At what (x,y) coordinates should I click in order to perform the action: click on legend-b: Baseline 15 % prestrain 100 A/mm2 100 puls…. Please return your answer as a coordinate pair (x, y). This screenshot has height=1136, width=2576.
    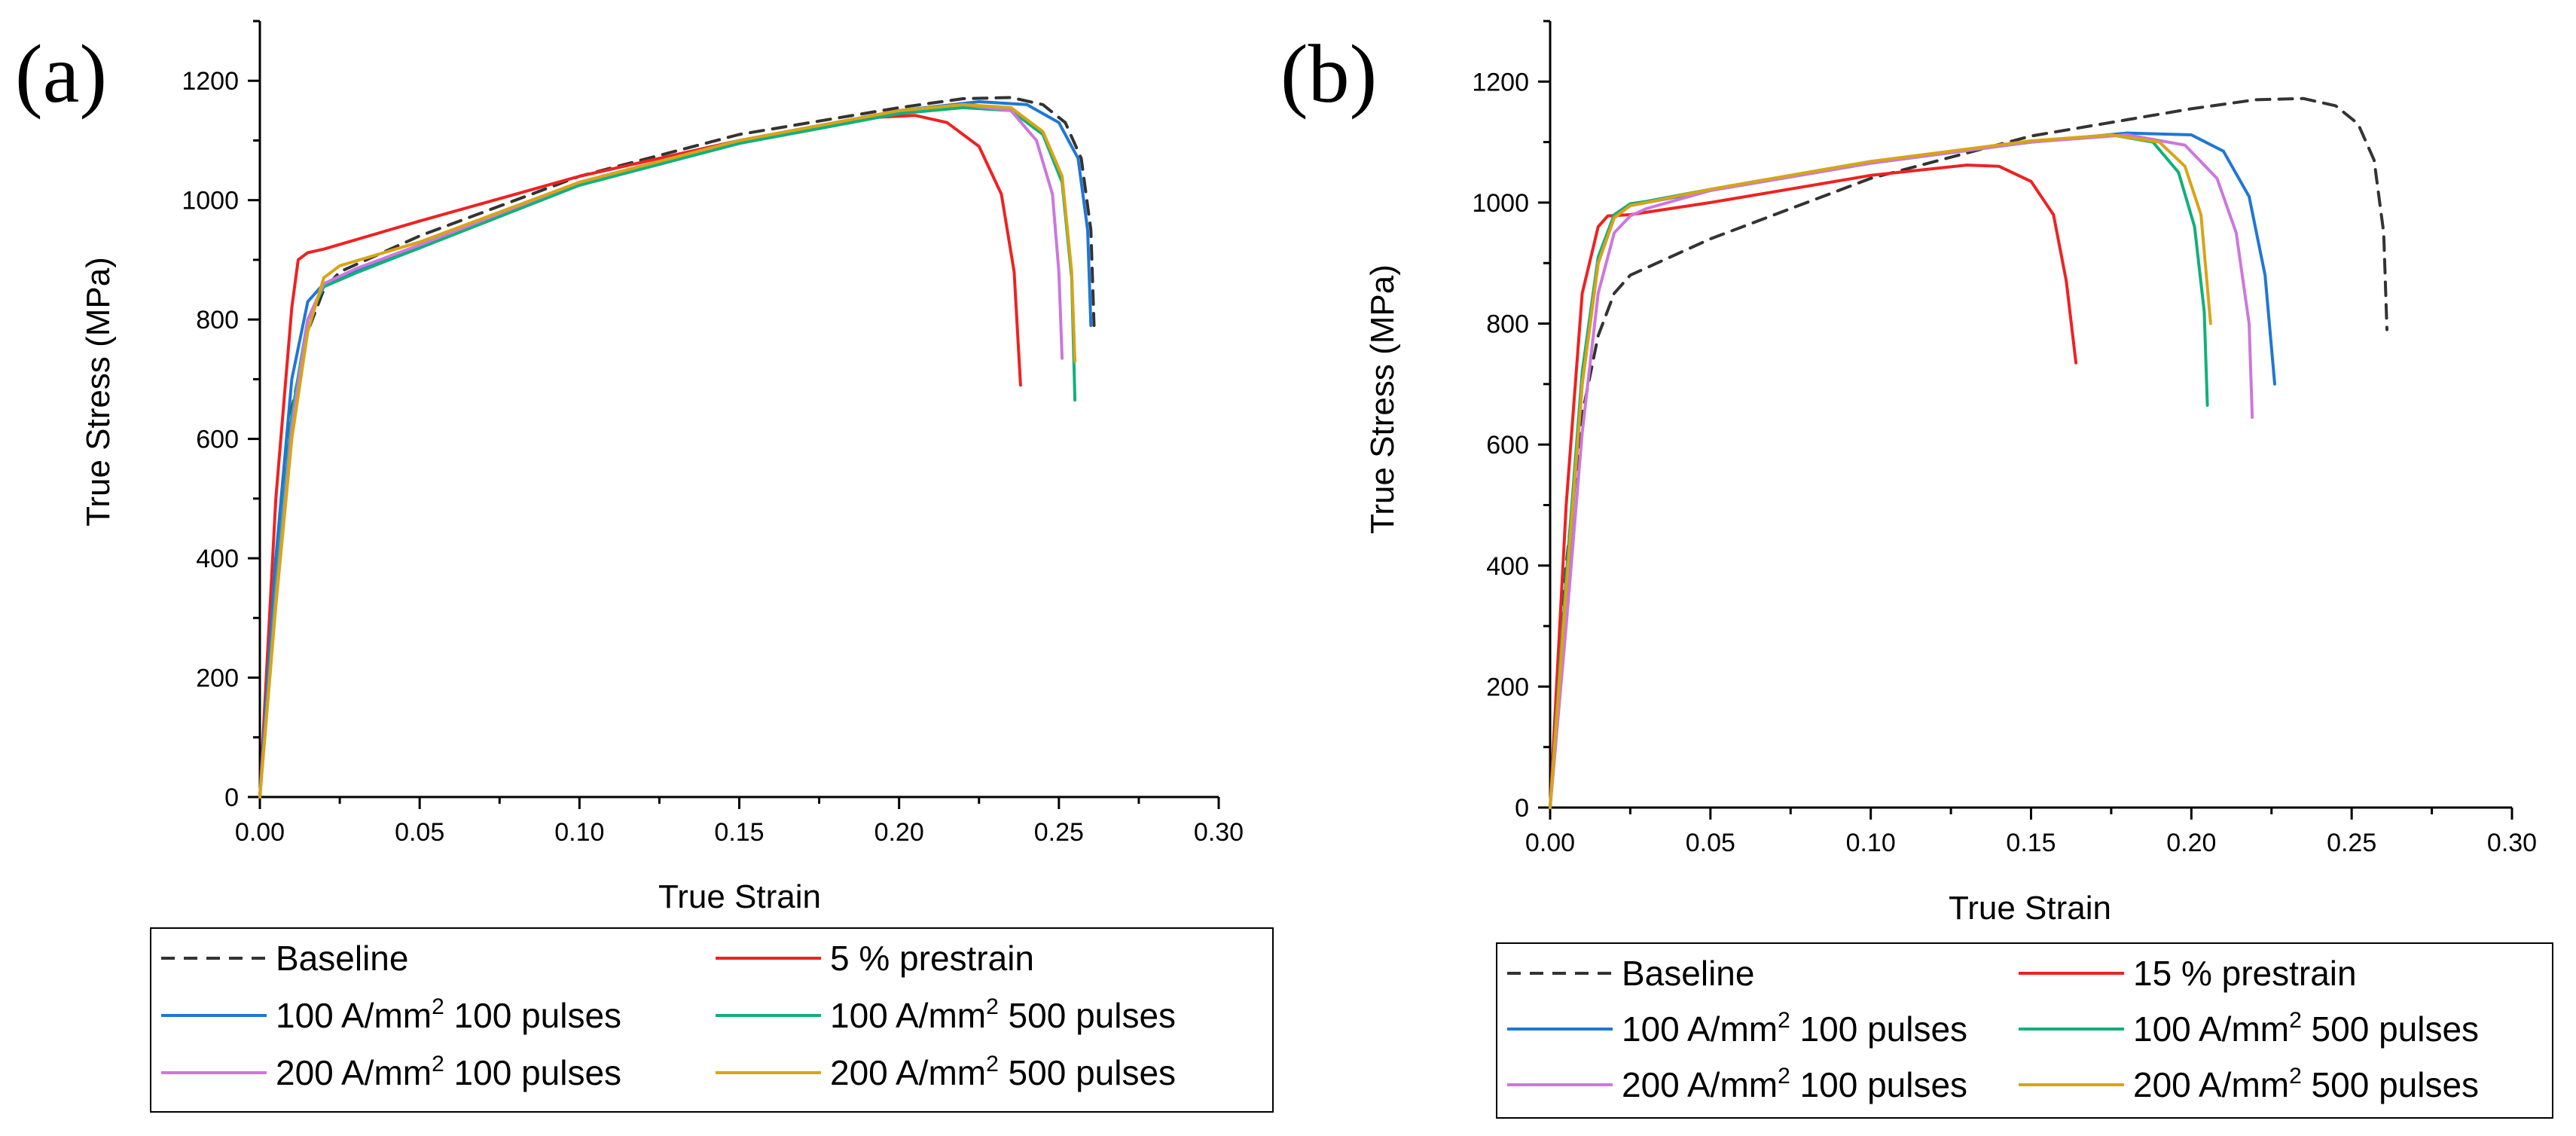
    Looking at the image, I should click on (2025, 1030).